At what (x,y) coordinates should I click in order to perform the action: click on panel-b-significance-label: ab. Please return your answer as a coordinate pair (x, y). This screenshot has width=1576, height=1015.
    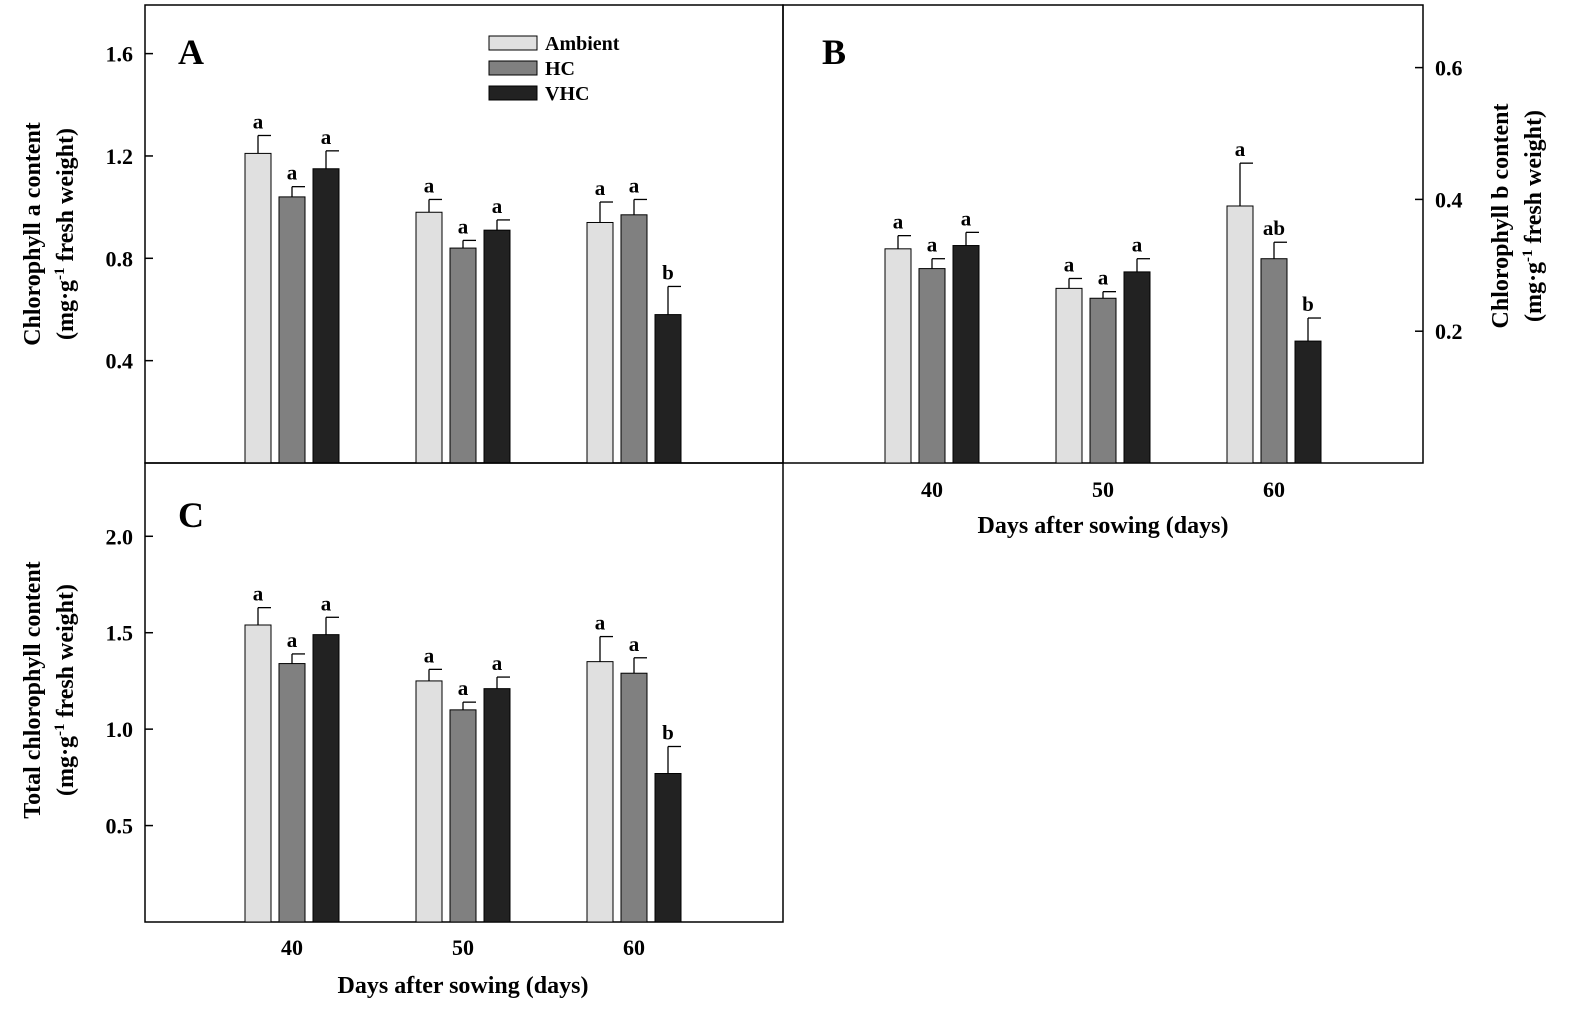
    Looking at the image, I should click on (1274, 228).